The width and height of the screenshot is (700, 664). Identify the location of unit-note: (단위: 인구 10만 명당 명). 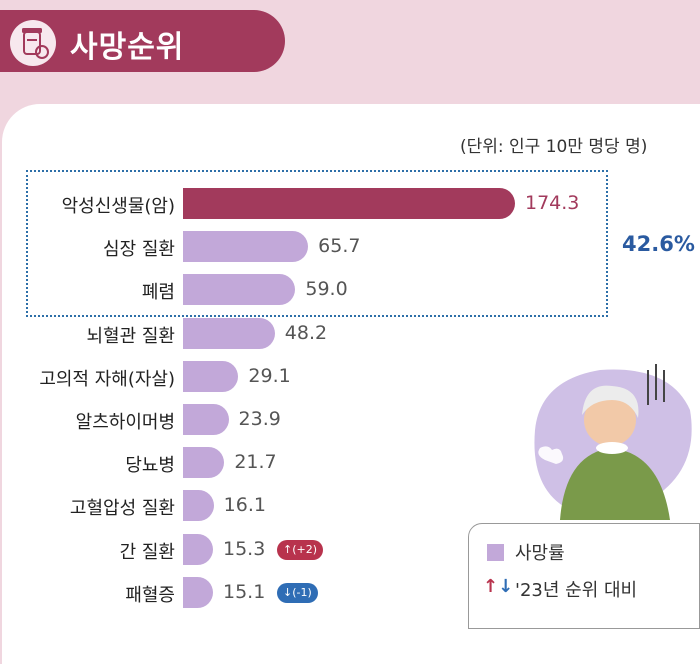
(554, 147).